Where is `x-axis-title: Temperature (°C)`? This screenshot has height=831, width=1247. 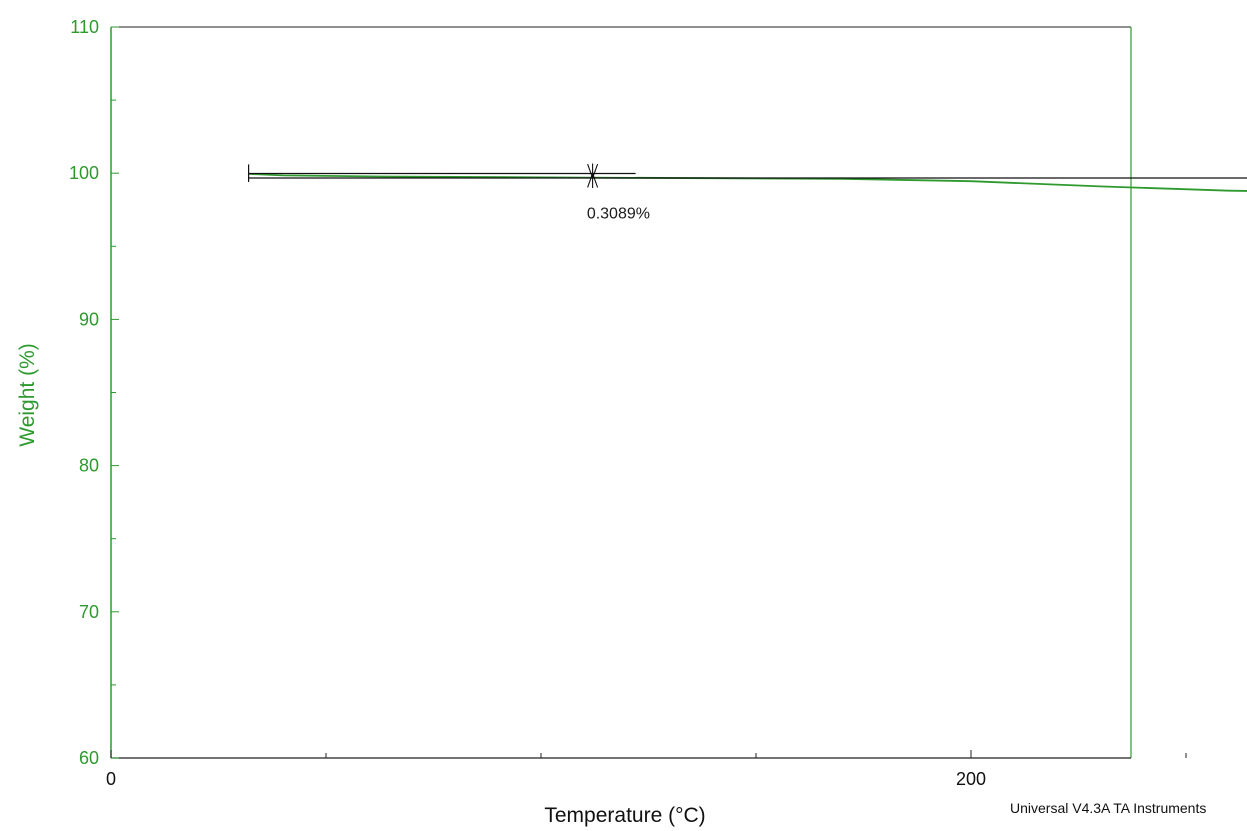
x-axis-title: Temperature (°C) is located at coordinates (624, 815).